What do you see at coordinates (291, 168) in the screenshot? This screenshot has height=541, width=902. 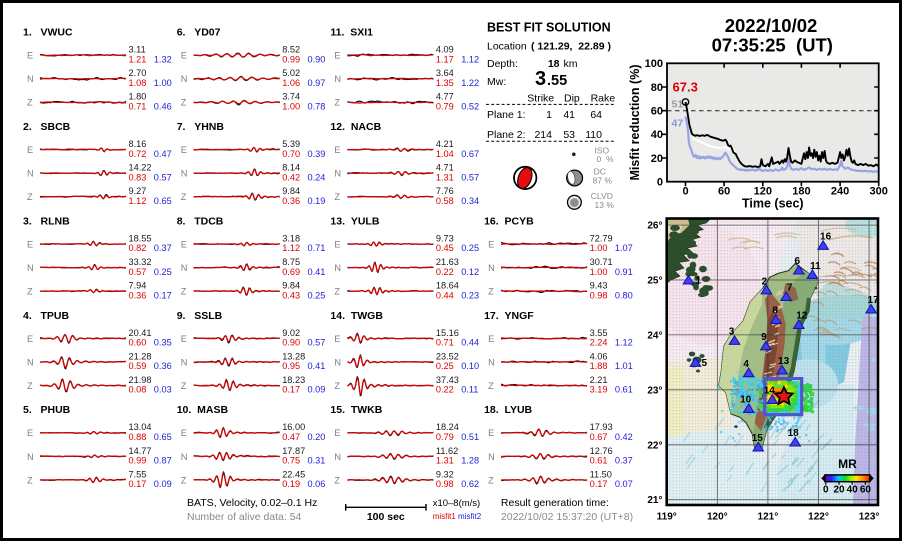 I see `svg-text: 8.14` at bounding box center [291, 168].